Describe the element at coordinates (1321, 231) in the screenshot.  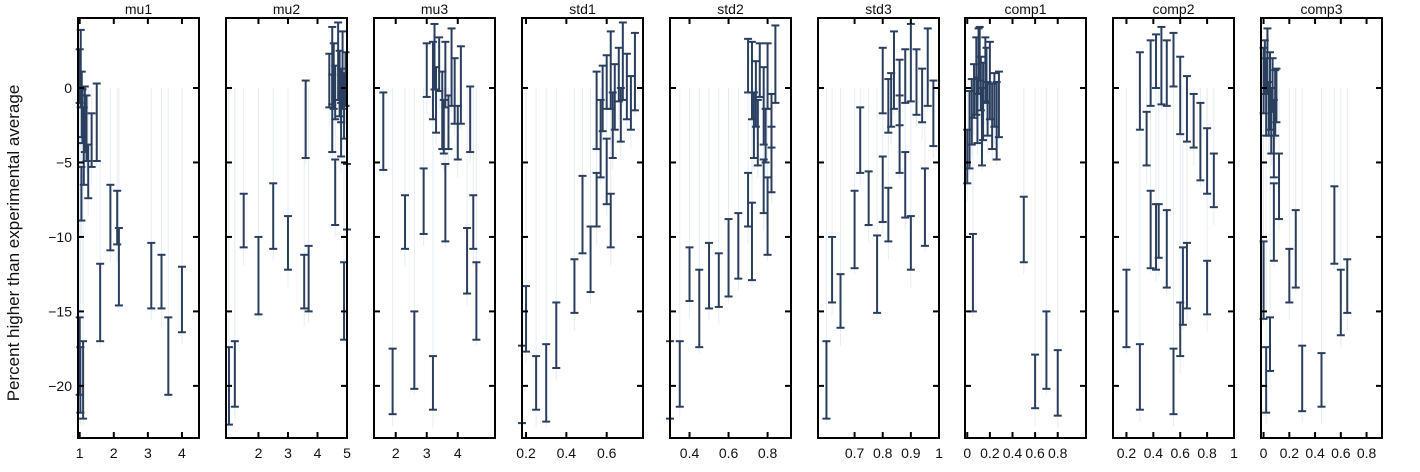
I see `subplot-comp3: comp3 0 0.2 0.4 0.6 0.8` at that location.